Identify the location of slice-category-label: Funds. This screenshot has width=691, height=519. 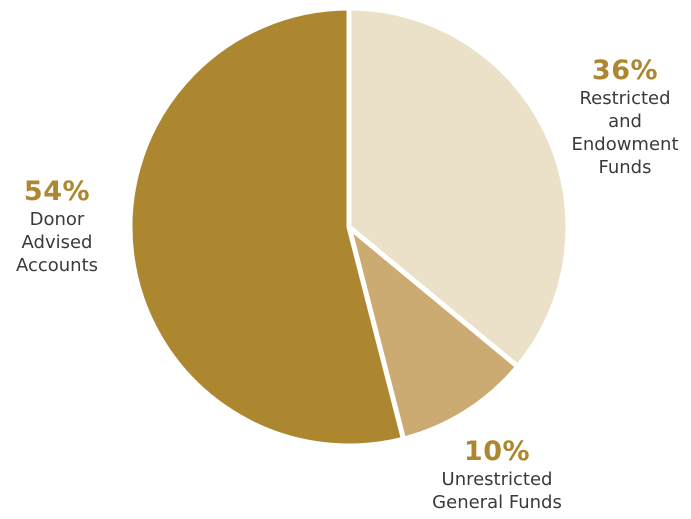
(625, 167).